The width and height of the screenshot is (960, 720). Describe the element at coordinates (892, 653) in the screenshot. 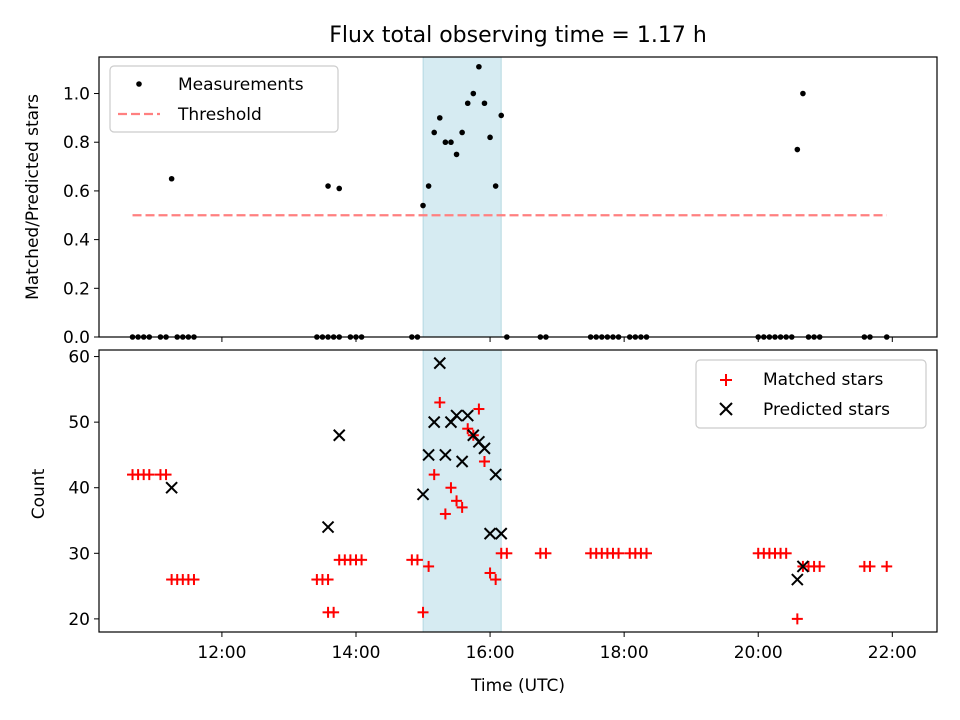

I see `x-tick-label: 22:00` at that location.